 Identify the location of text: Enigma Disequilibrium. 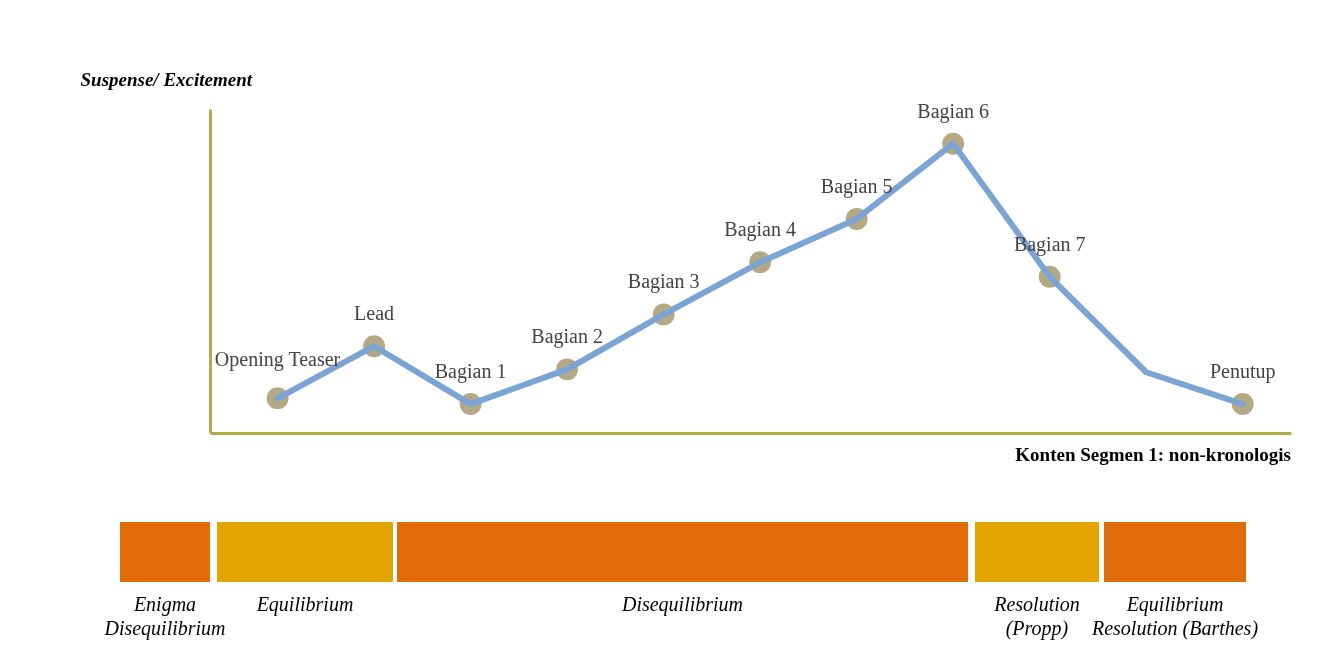
(165, 616).